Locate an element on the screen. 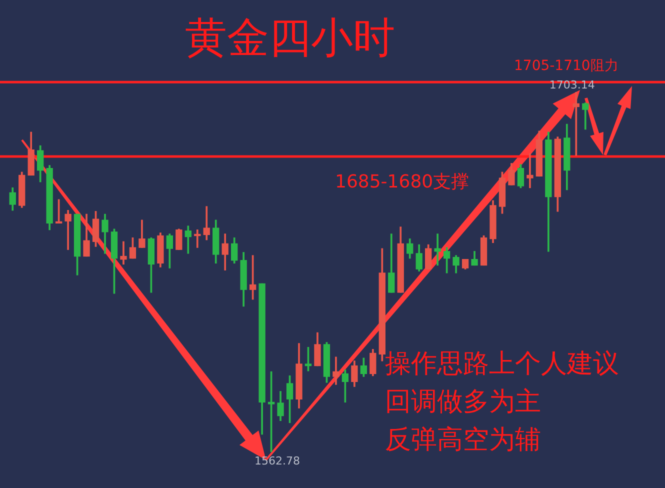 This screenshot has height=488, width=665. annotation: 反弹高空为辅 is located at coordinates (463, 440).